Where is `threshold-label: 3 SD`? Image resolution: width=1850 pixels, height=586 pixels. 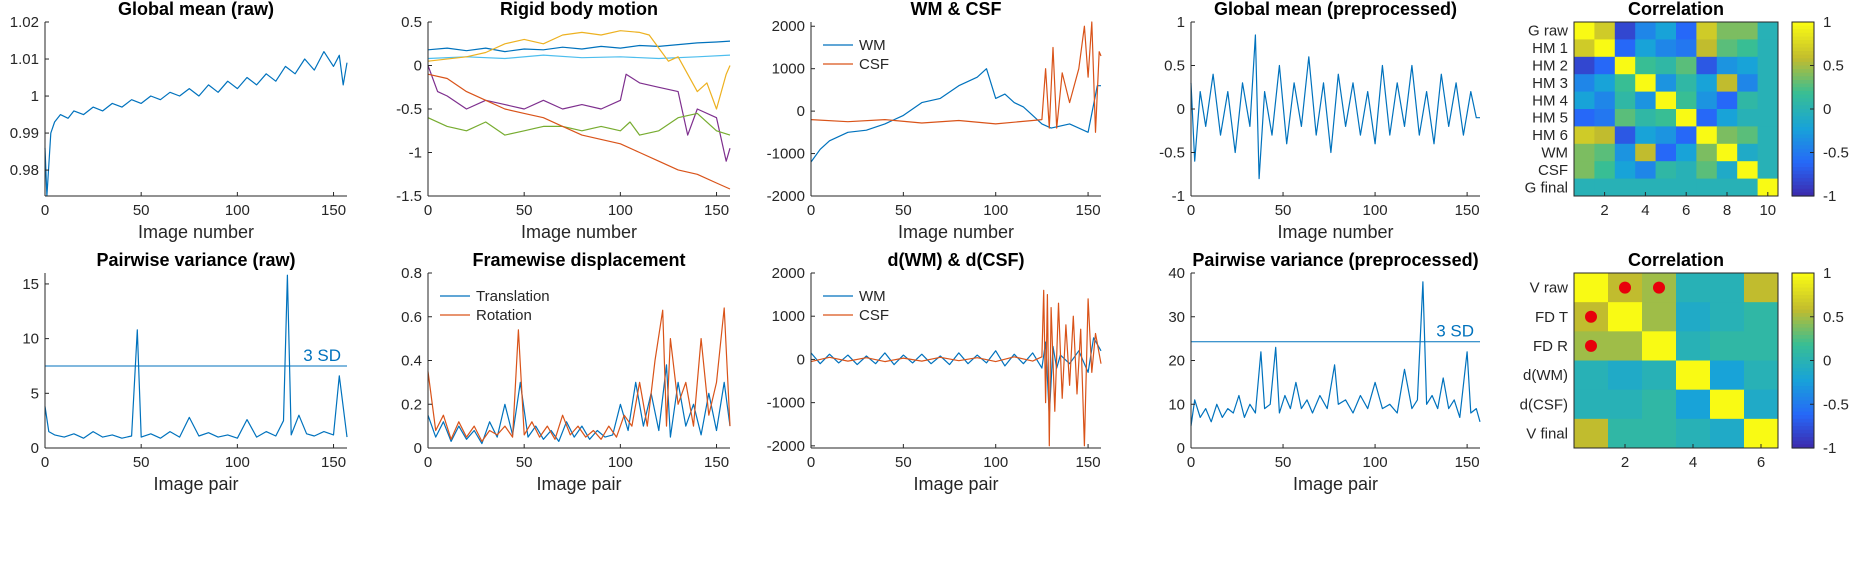
threshold-label: 3 SD is located at coordinates (322, 355).